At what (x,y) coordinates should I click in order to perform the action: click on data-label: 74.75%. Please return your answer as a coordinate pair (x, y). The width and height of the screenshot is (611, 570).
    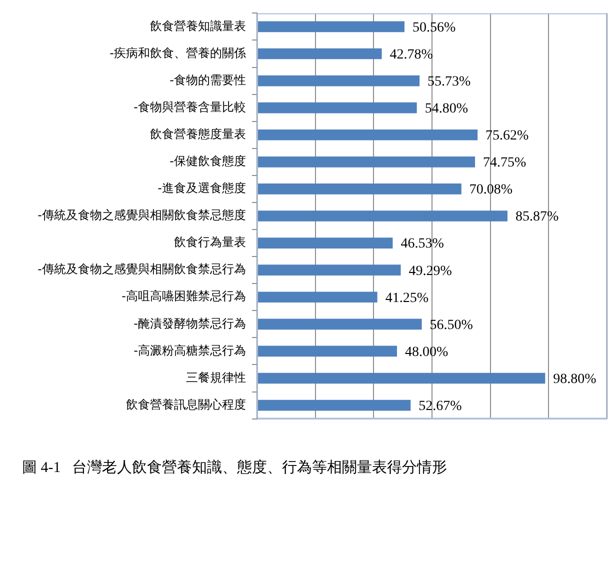
    Looking at the image, I should click on (505, 163).